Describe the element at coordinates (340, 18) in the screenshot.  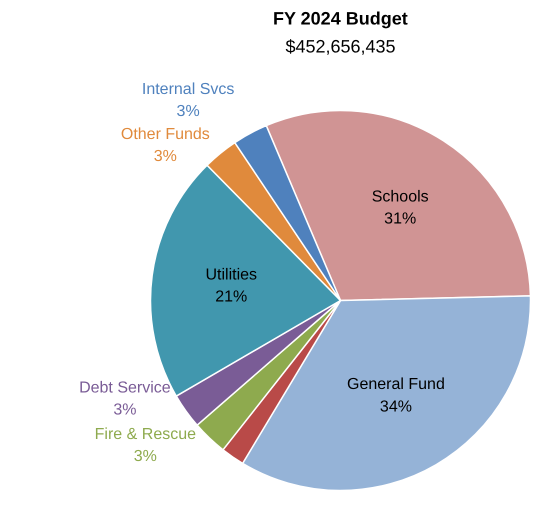
I see `chart-title: FY 2024 Budget` at that location.